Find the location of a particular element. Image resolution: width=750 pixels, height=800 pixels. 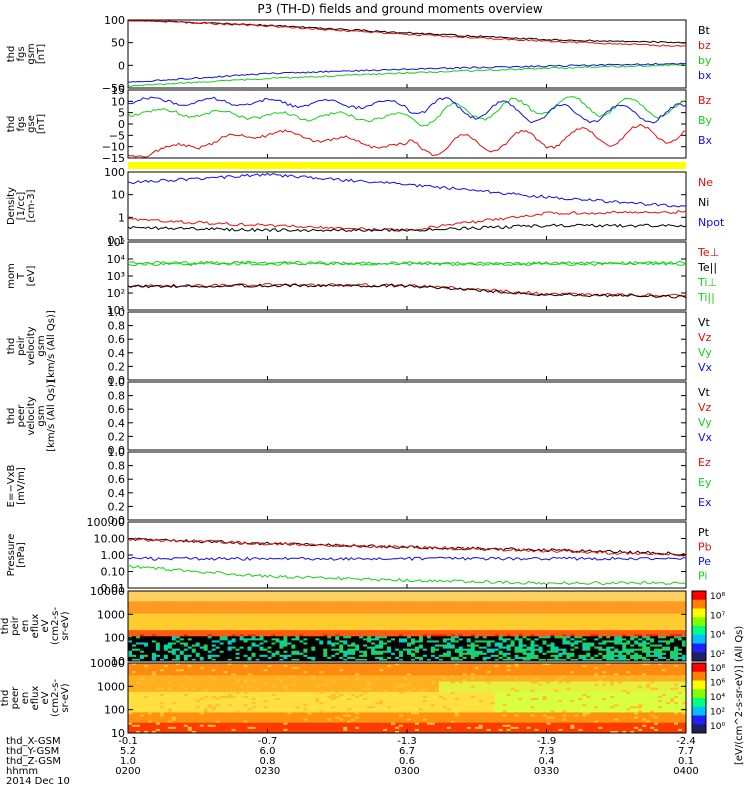

ytick-label: 100.00 is located at coordinates (106, 522).